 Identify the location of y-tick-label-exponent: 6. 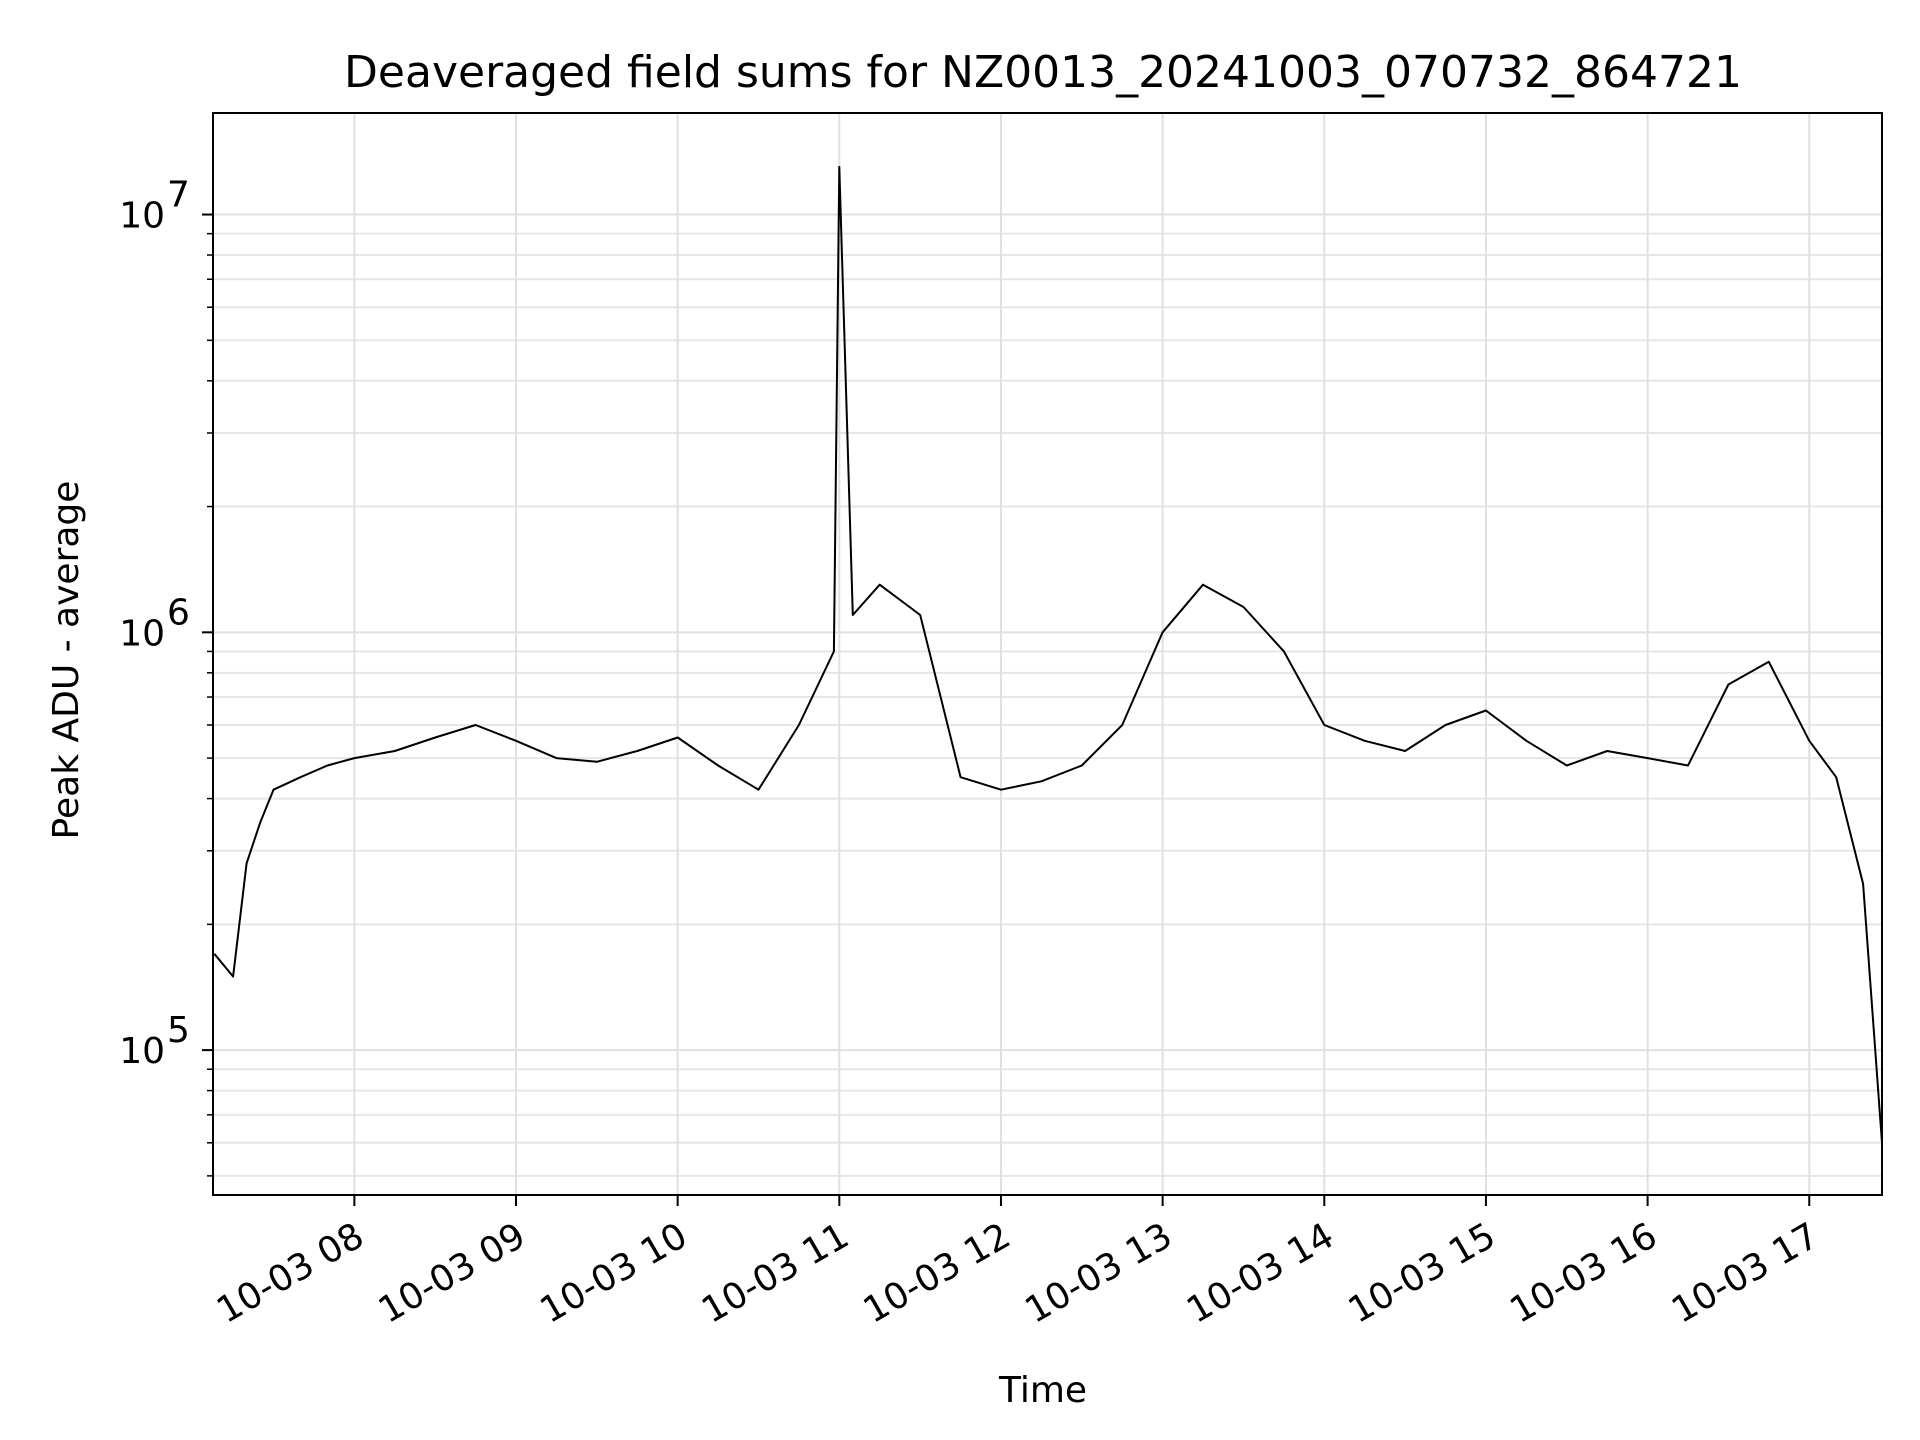
(178, 612).